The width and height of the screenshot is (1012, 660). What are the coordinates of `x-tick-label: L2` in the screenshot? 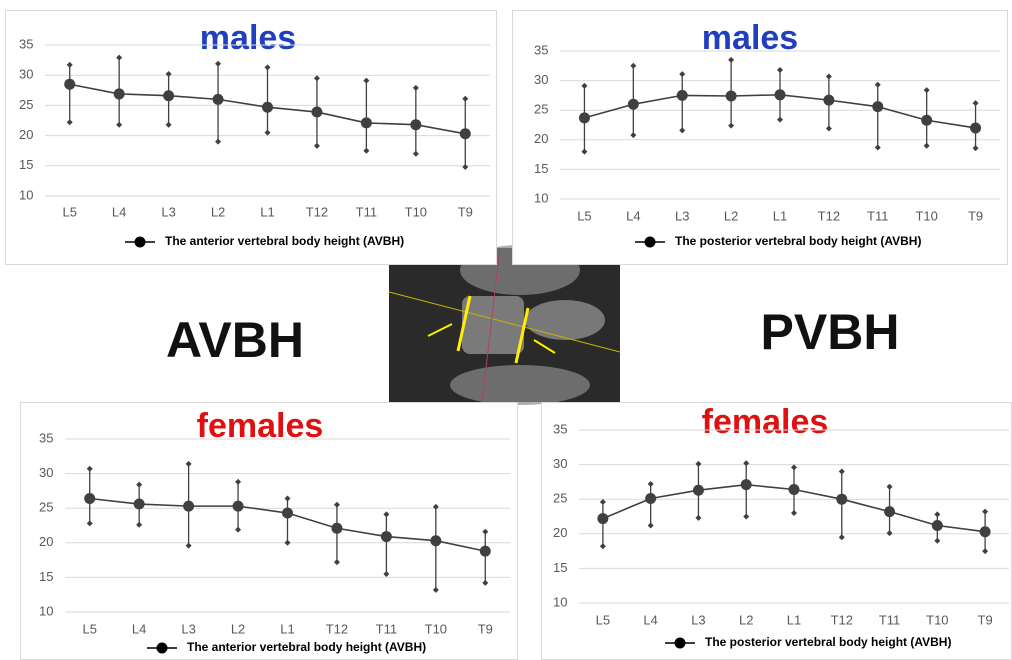 It's located at (746, 619).